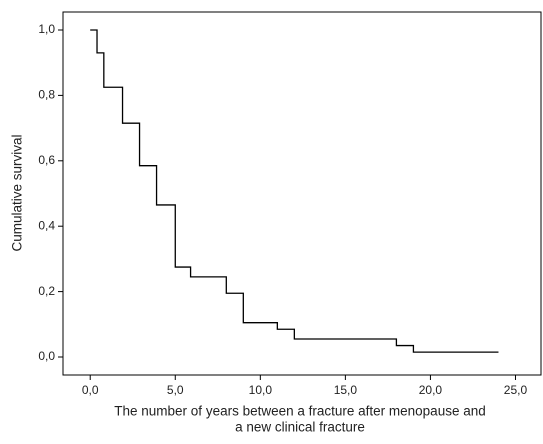  I want to click on y-tick-label: 0,6, so click(46, 160).